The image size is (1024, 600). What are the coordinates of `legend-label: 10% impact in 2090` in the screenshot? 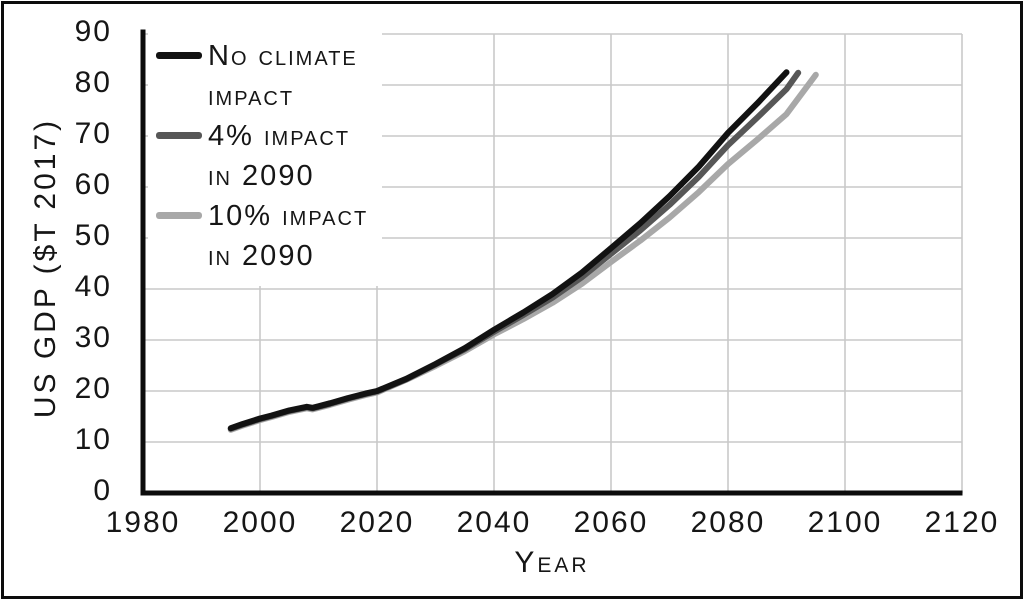 It's located at (288, 236).